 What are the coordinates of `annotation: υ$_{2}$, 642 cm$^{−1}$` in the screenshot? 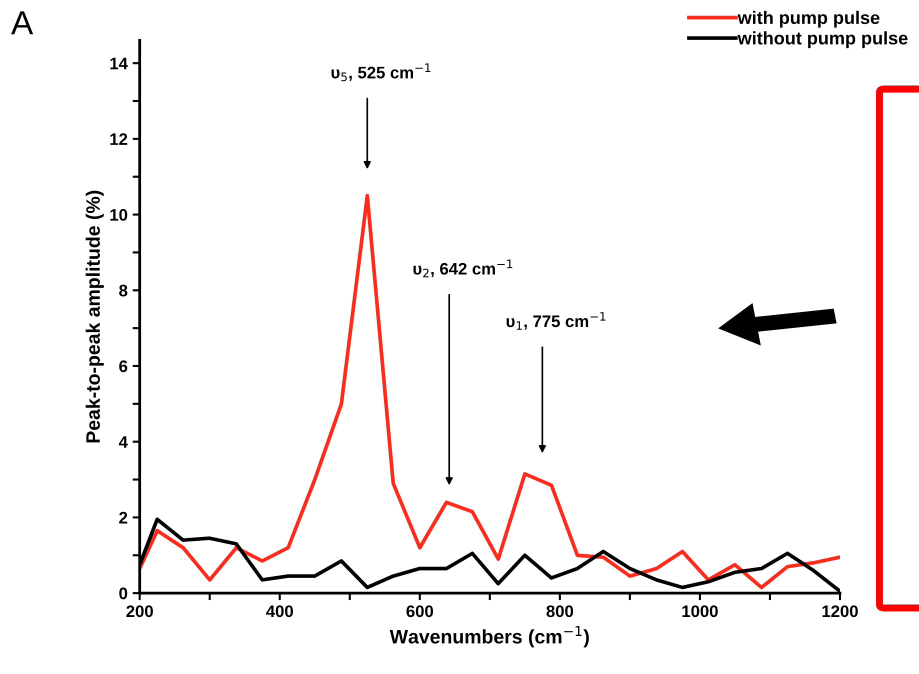 It's located at (463, 269).